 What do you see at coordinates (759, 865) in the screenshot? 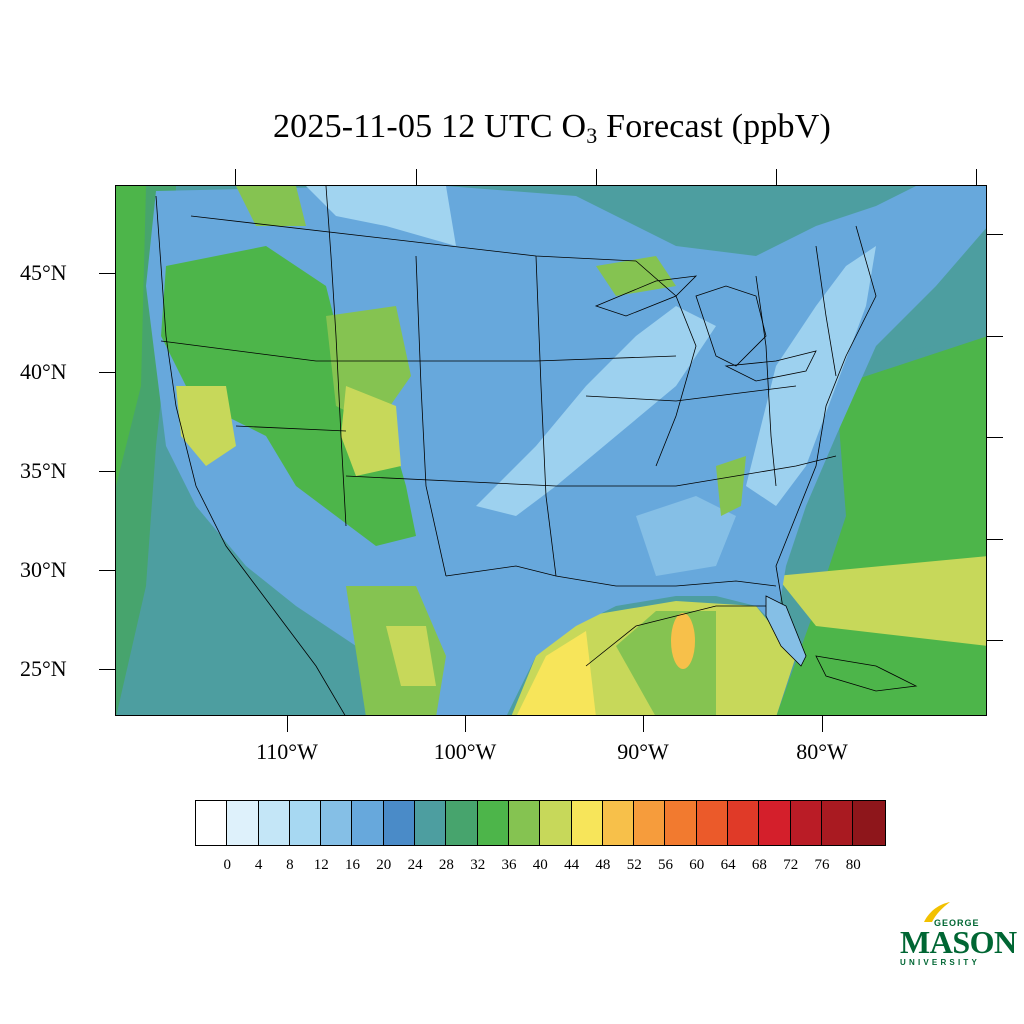
I see `colorbar-label: 68` at bounding box center [759, 865].